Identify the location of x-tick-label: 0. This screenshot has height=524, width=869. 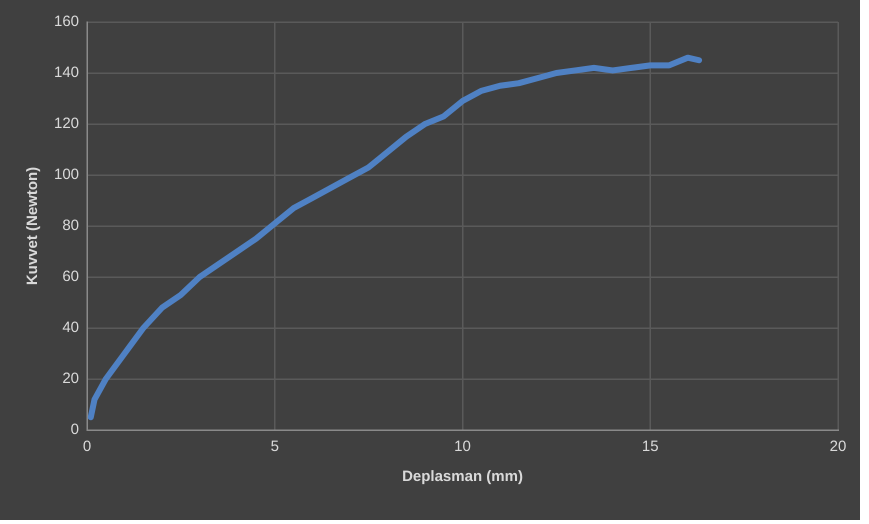
(87, 447).